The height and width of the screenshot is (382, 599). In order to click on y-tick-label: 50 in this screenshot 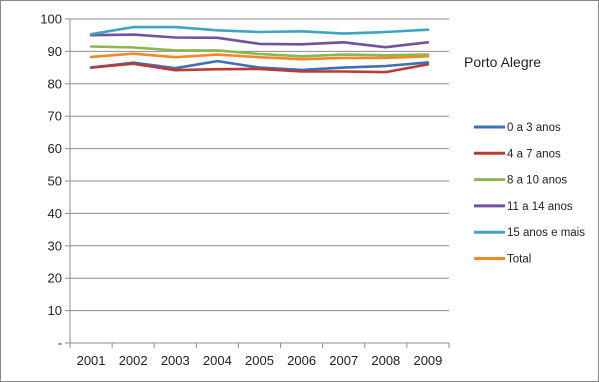, I will do `click(55, 181)`.